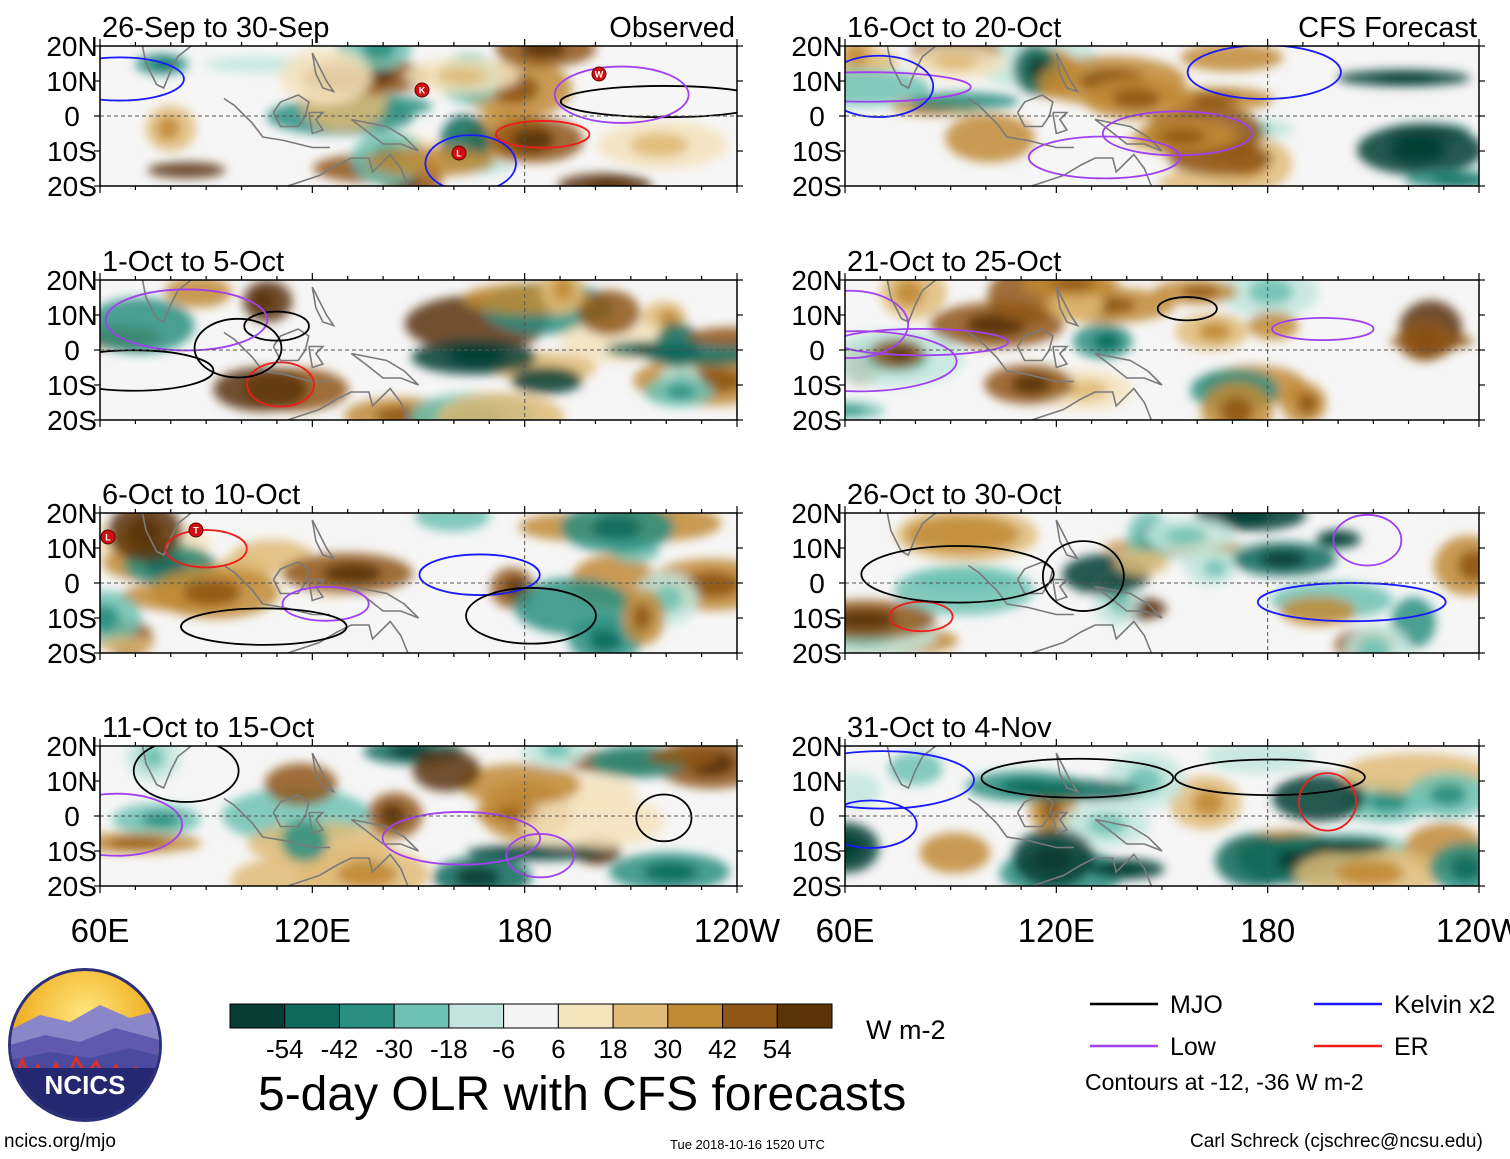  What do you see at coordinates (459, 153) in the screenshot?
I see `storm-marker: L` at bounding box center [459, 153].